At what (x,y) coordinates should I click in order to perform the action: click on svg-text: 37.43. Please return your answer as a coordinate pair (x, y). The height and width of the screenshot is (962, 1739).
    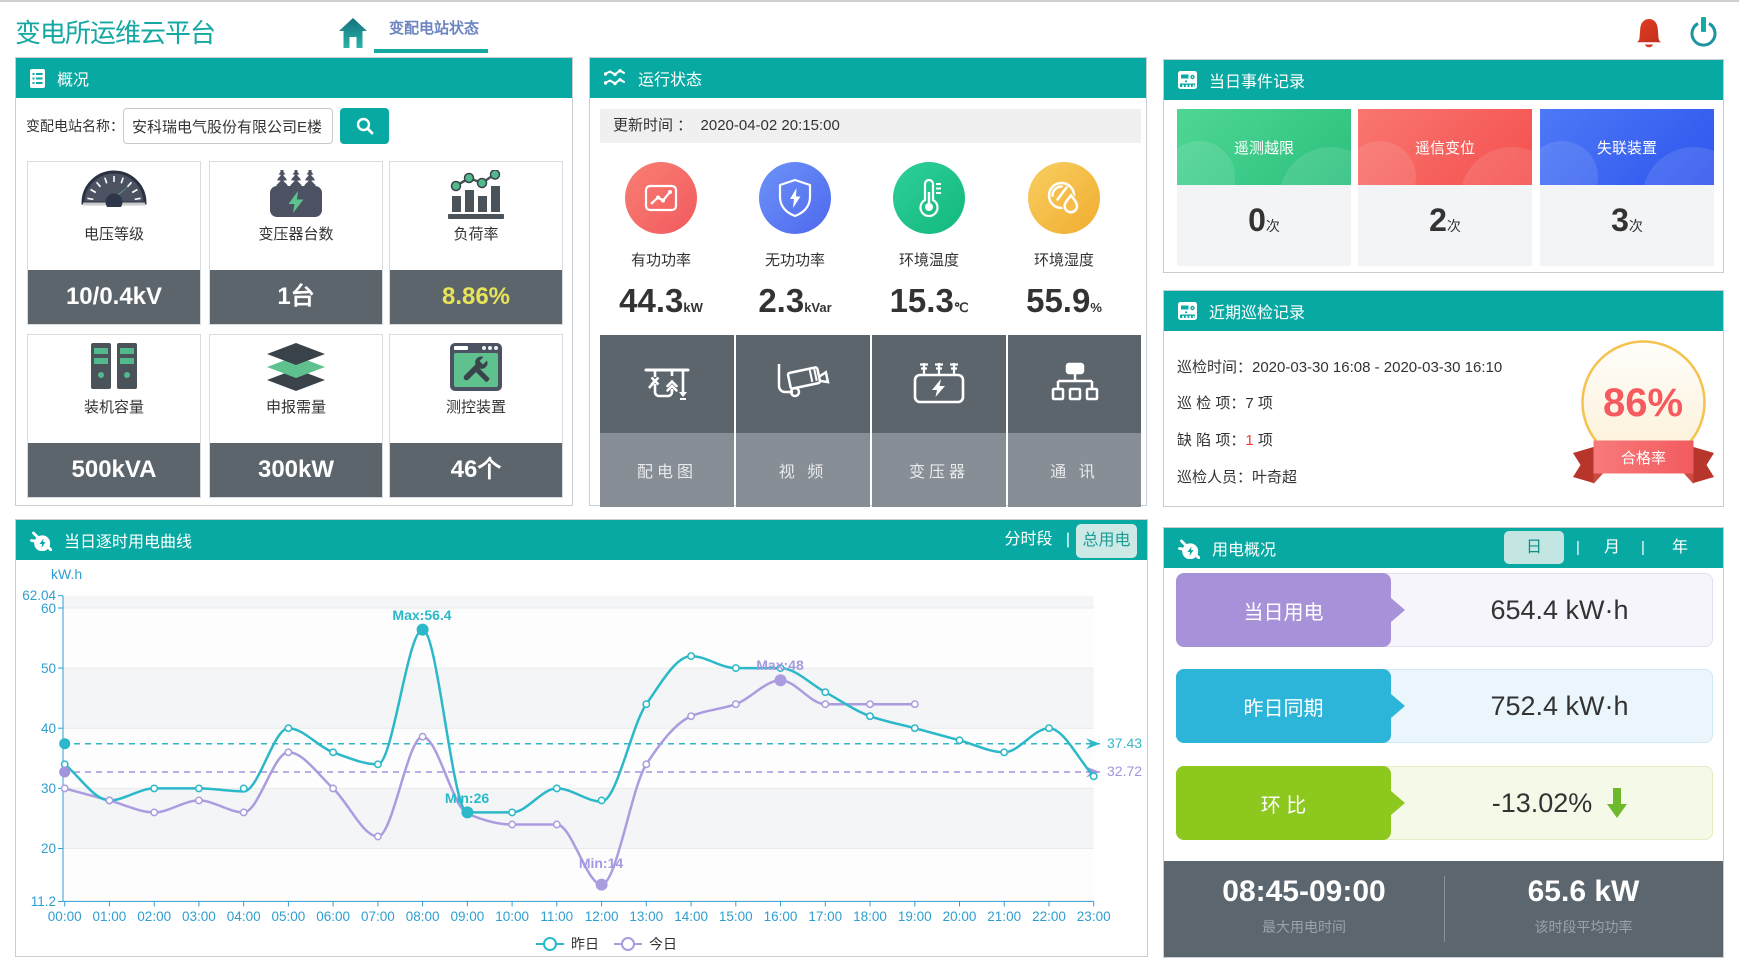
    Looking at the image, I should click on (1124, 743).